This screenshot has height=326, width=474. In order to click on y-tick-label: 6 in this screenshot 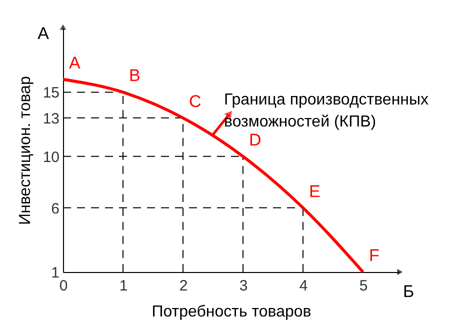, I will do `click(55, 209)`.